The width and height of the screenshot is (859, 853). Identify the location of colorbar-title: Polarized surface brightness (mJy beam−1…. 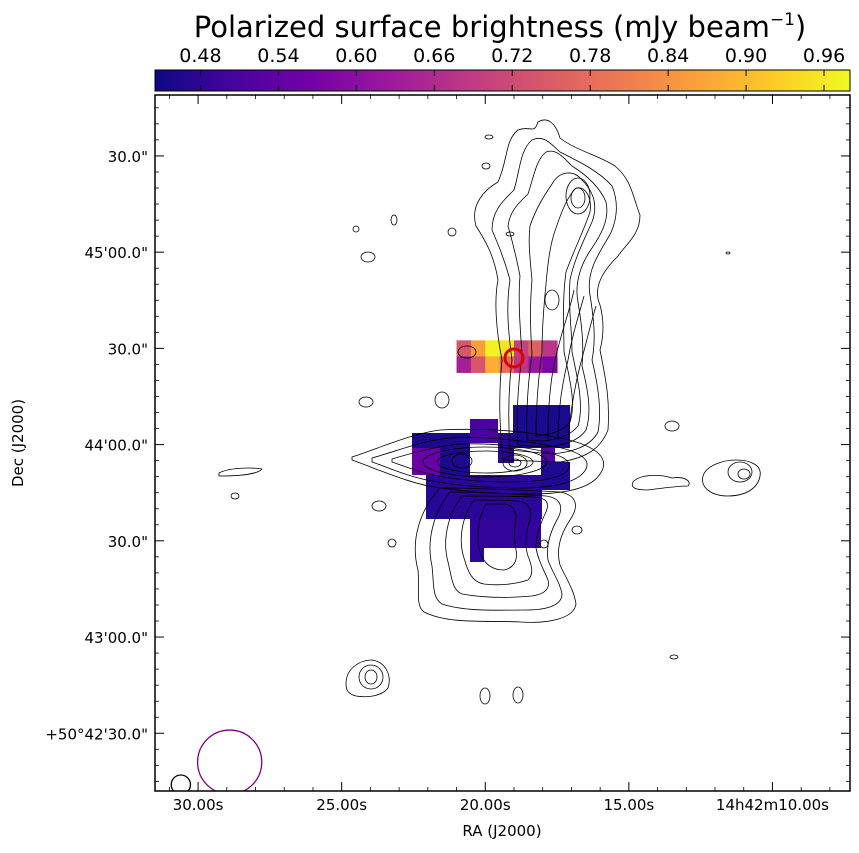
(500, 27).